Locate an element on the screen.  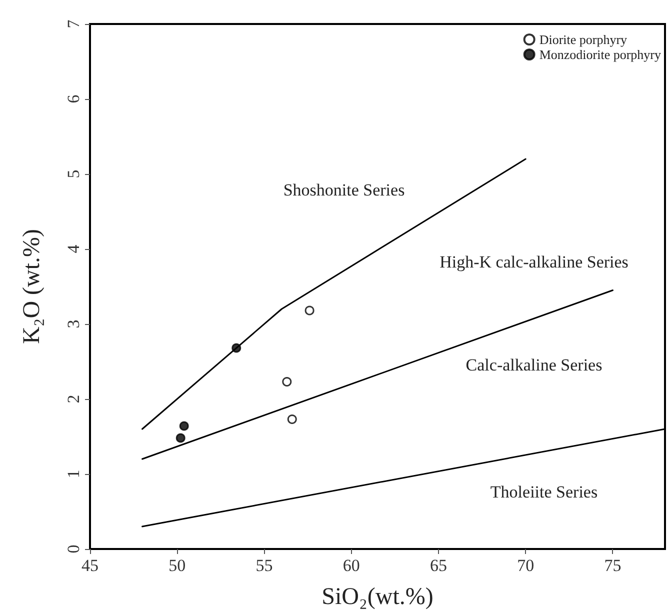
x-tick-label: 75 is located at coordinates (613, 565).